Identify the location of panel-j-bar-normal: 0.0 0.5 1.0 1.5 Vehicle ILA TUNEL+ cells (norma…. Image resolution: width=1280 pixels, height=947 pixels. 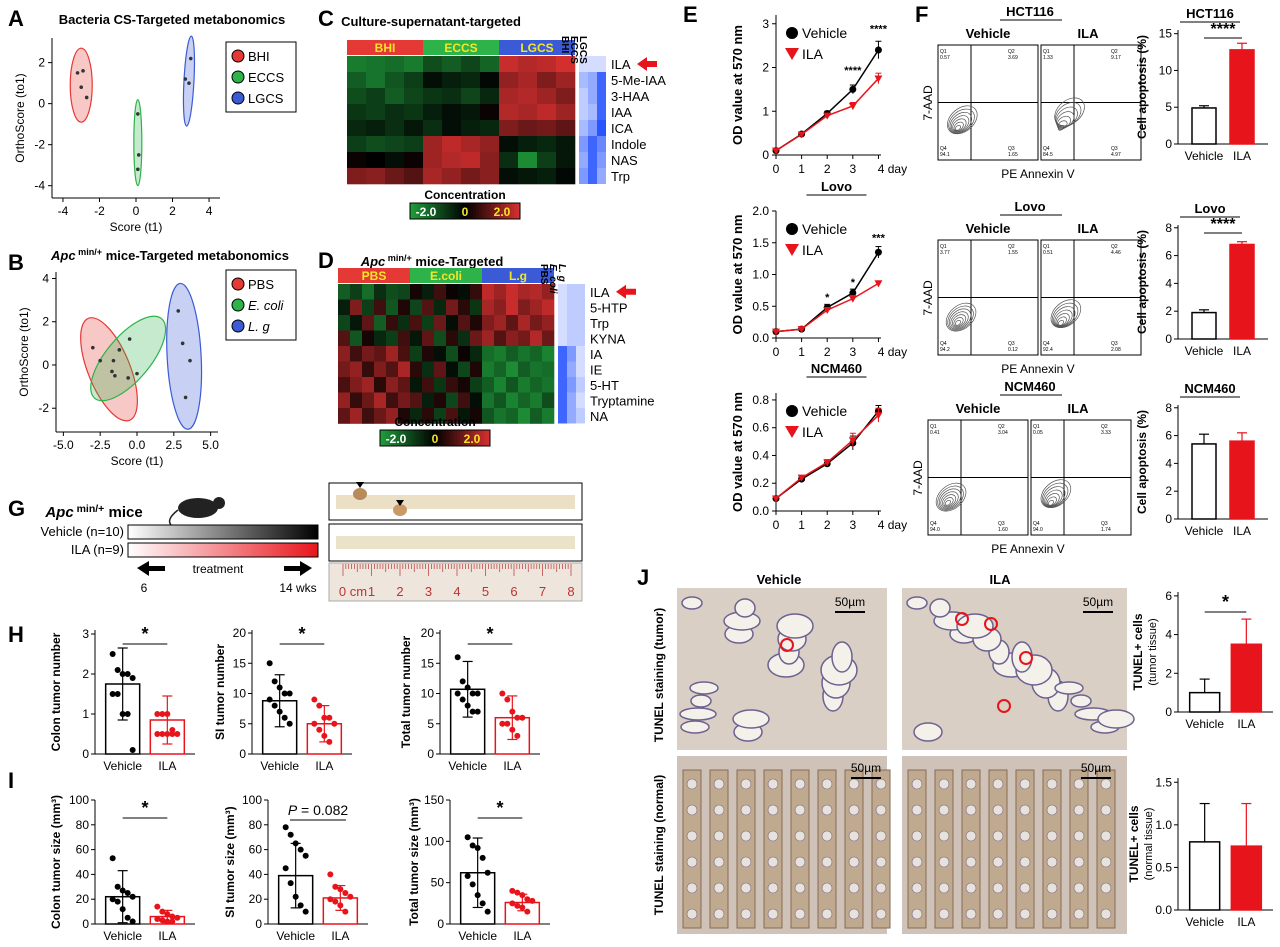
(1200, 852).